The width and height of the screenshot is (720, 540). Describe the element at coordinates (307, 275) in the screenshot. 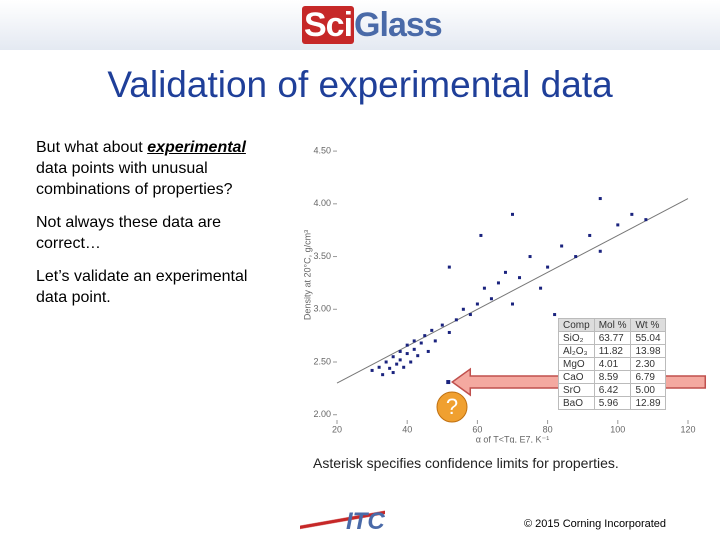

I see `y-axis-label: Density at 20°C, g/cm³` at that location.